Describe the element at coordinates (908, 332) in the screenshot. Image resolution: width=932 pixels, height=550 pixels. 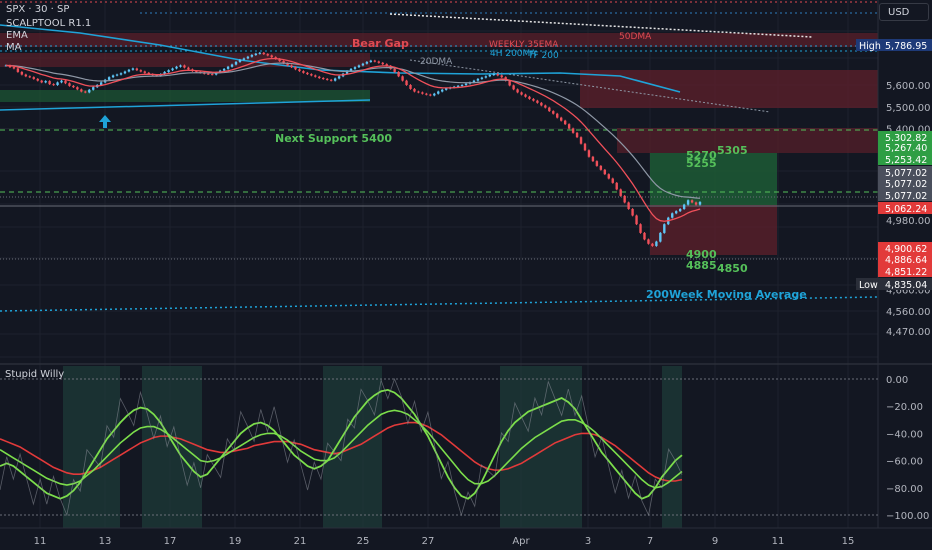
I see `y-tick-label: 4,470.00` at that location.